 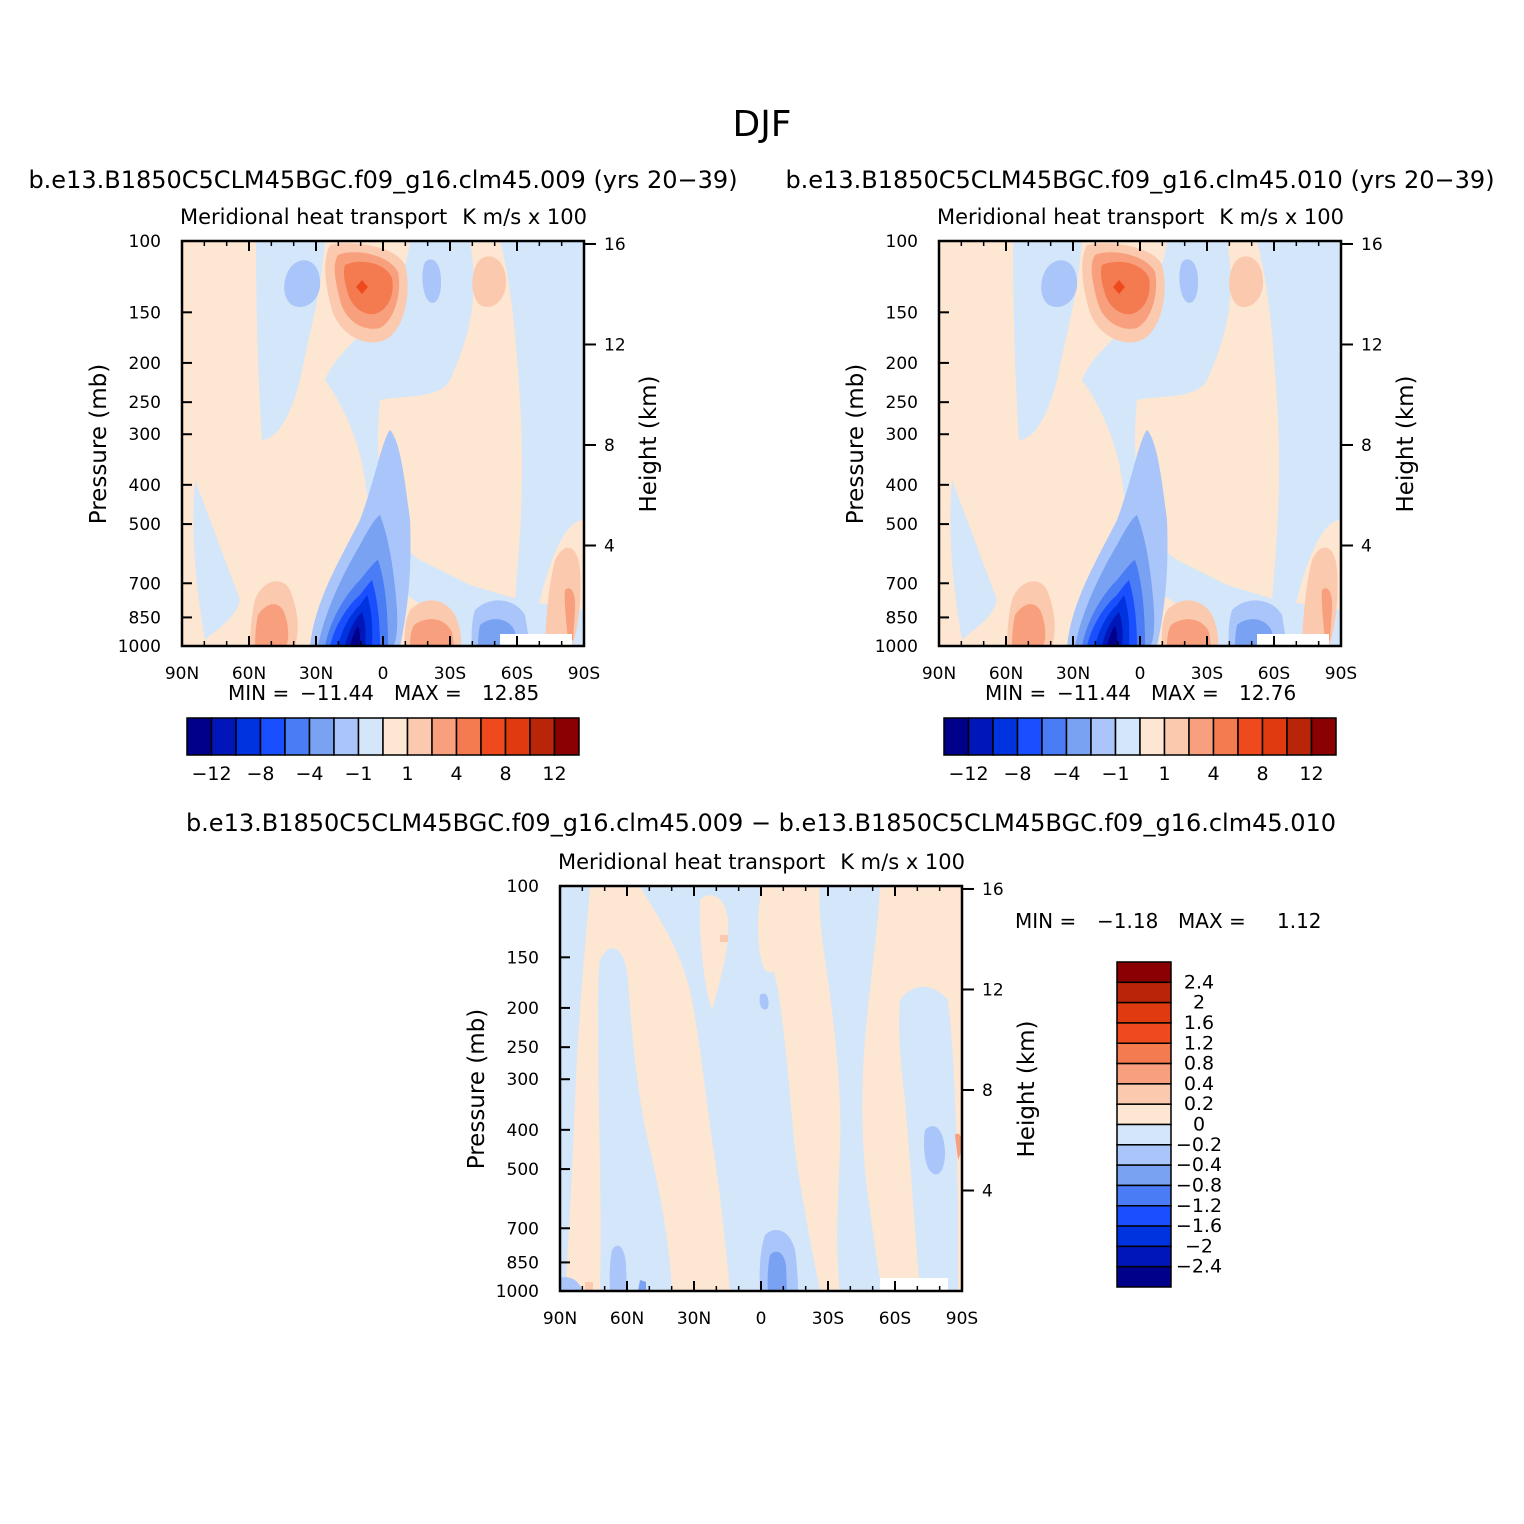 I want to click on min-label: MIN =, so click(x=1045, y=921).